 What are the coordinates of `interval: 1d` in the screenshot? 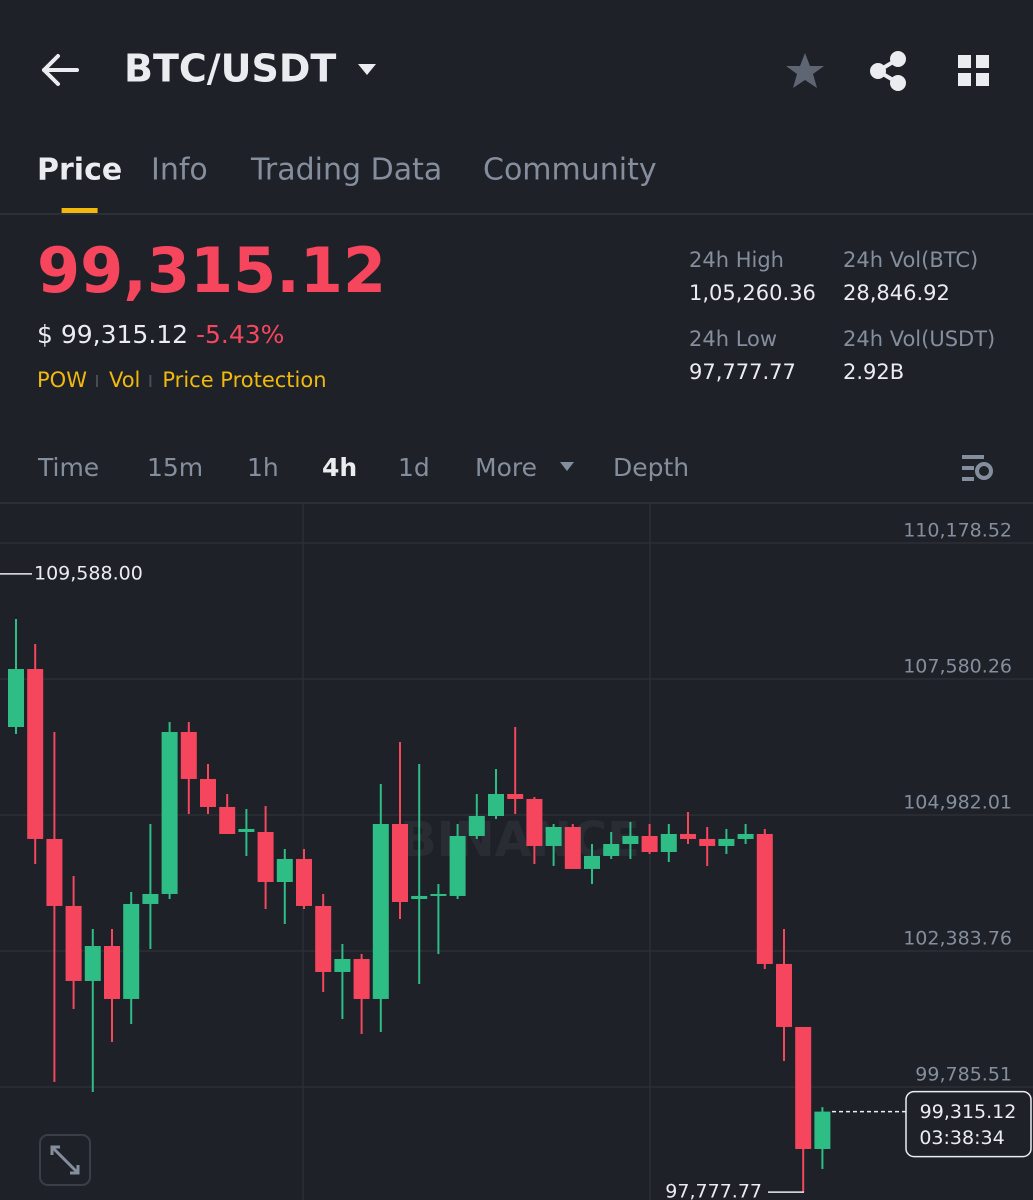 It's located at (414, 467).